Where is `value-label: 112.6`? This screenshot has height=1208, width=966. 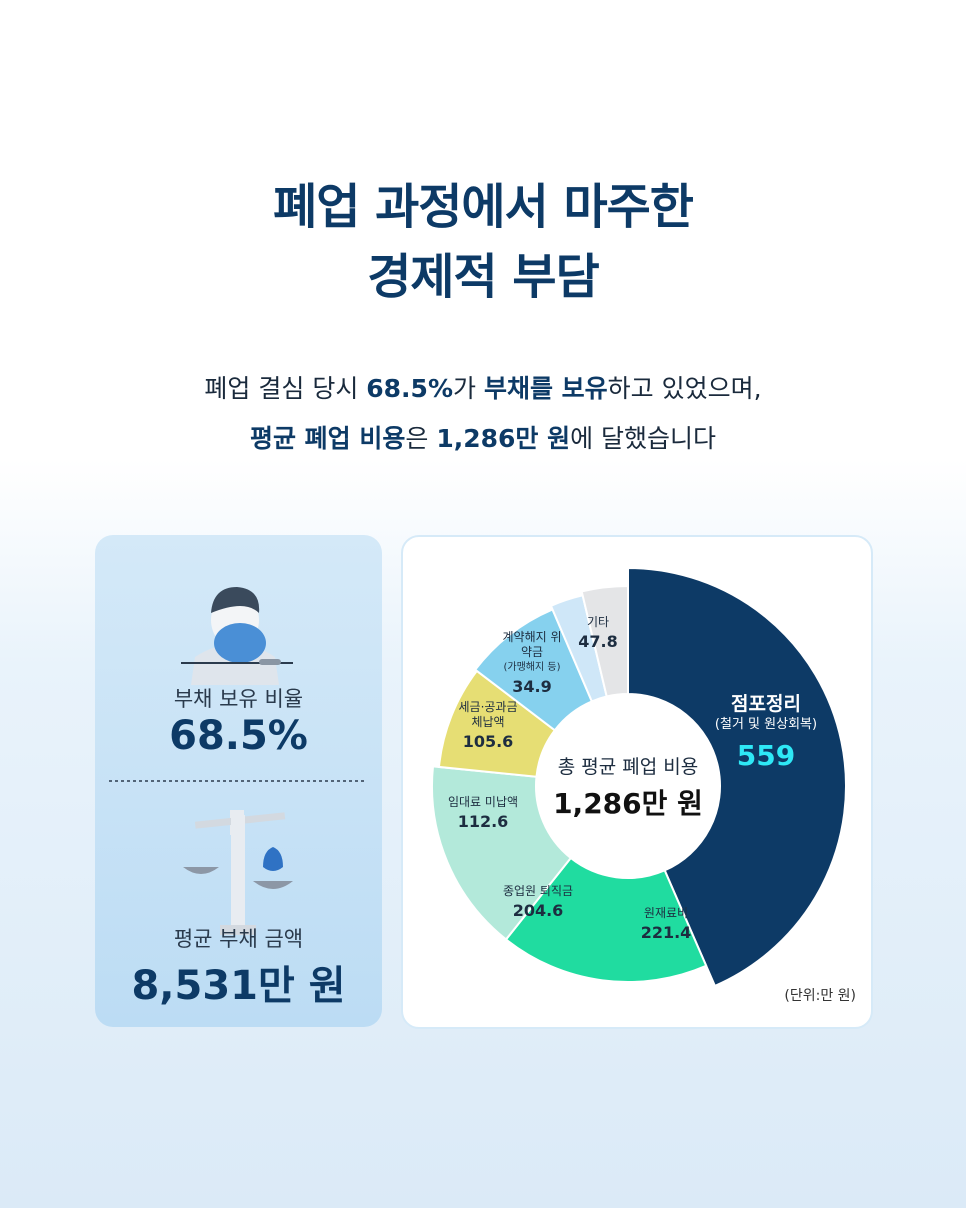
value-label: 112.6 is located at coordinates (483, 821).